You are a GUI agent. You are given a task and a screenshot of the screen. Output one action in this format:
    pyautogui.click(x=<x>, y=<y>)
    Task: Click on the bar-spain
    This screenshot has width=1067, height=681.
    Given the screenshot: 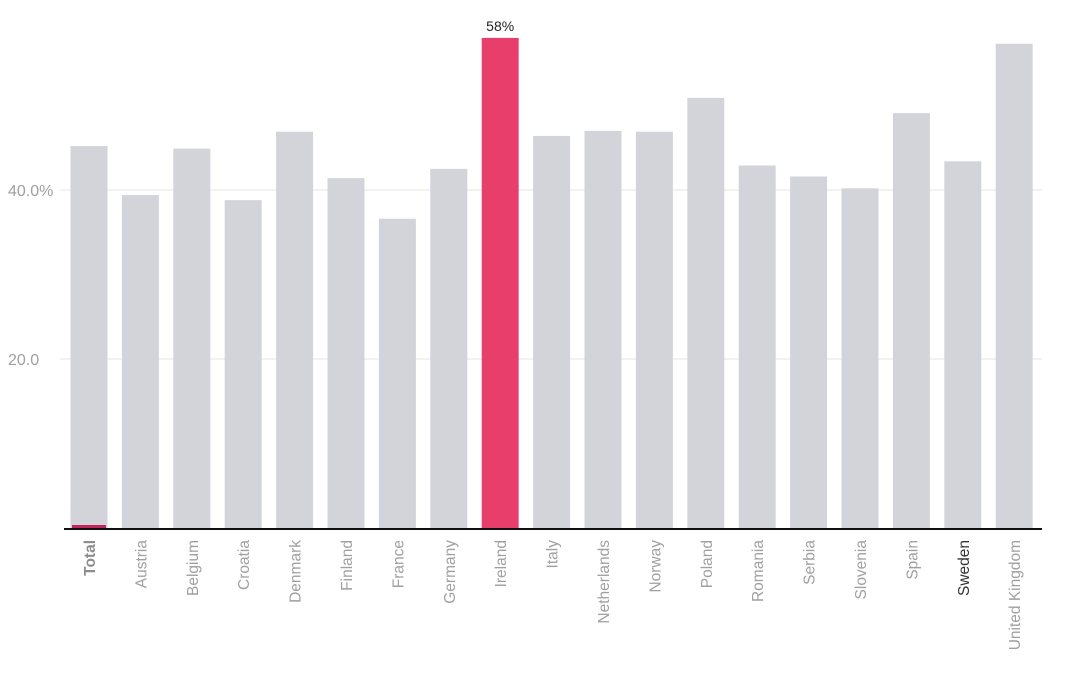 What is the action you would take?
    pyautogui.click(x=911, y=320)
    